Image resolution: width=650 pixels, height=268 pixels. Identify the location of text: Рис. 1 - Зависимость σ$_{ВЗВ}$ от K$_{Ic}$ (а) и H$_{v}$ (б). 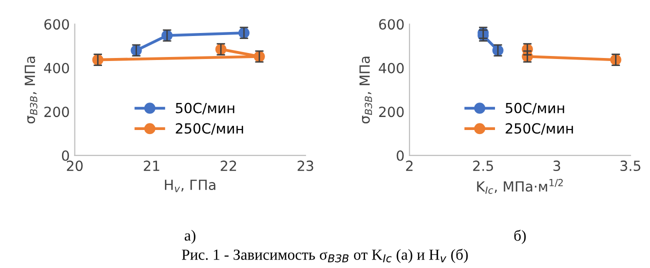
(325, 255).